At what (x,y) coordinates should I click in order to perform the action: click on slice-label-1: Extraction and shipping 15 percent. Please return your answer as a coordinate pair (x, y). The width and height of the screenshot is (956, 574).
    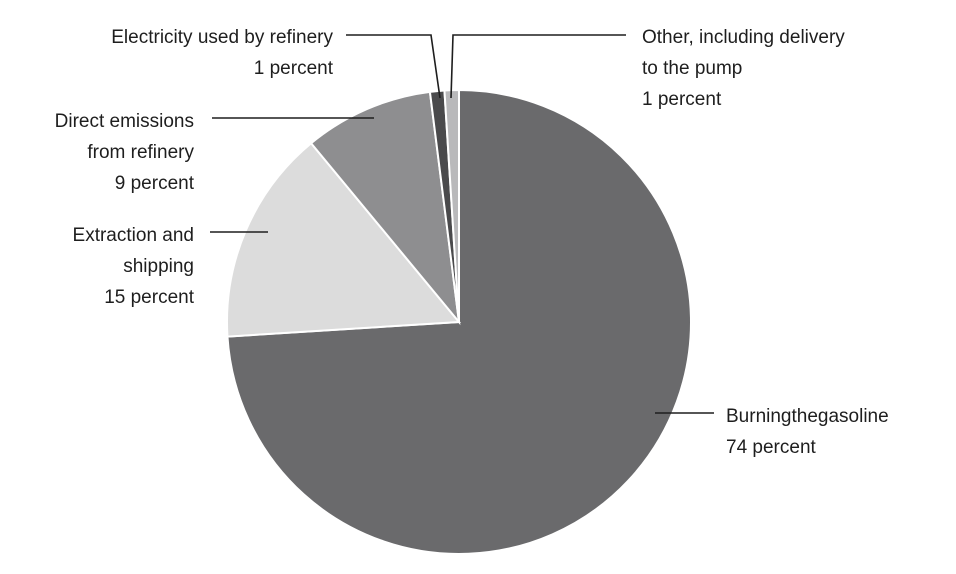
    Looking at the image, I should click on (134, 266).